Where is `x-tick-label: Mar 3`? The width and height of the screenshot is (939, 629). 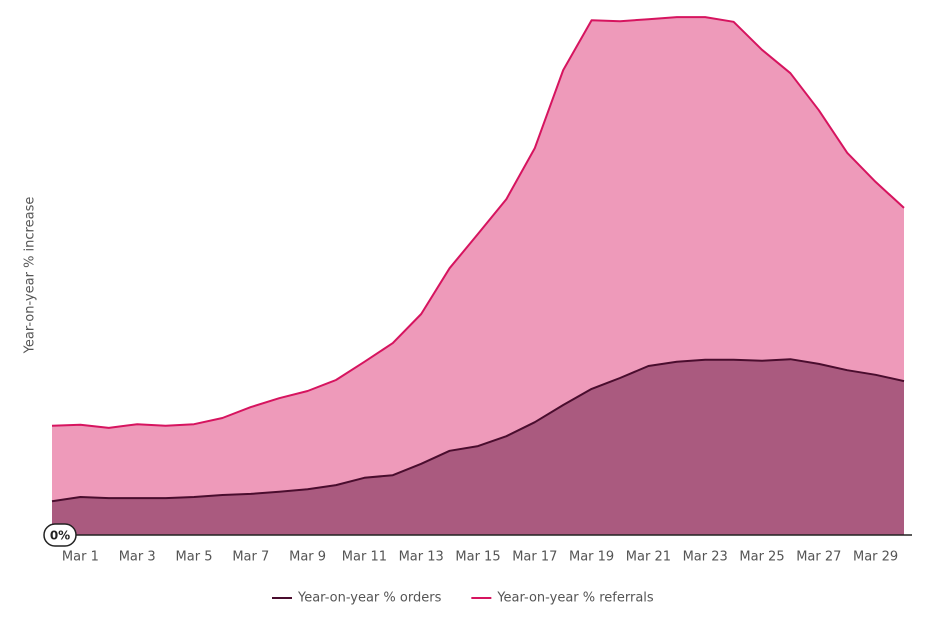 x-tick-label: Mar 3 is located at coordinates (137, 557).